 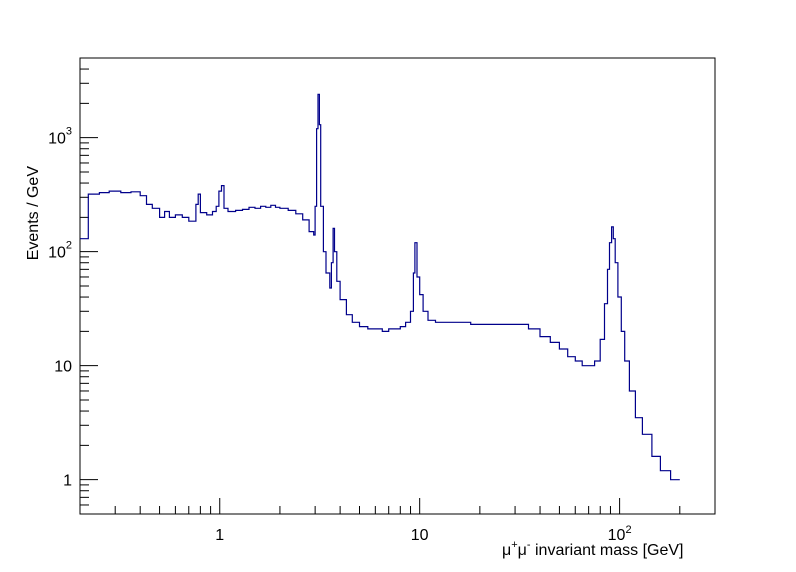 I want to click on x-axis-ticks, so click(x=397, y=506).